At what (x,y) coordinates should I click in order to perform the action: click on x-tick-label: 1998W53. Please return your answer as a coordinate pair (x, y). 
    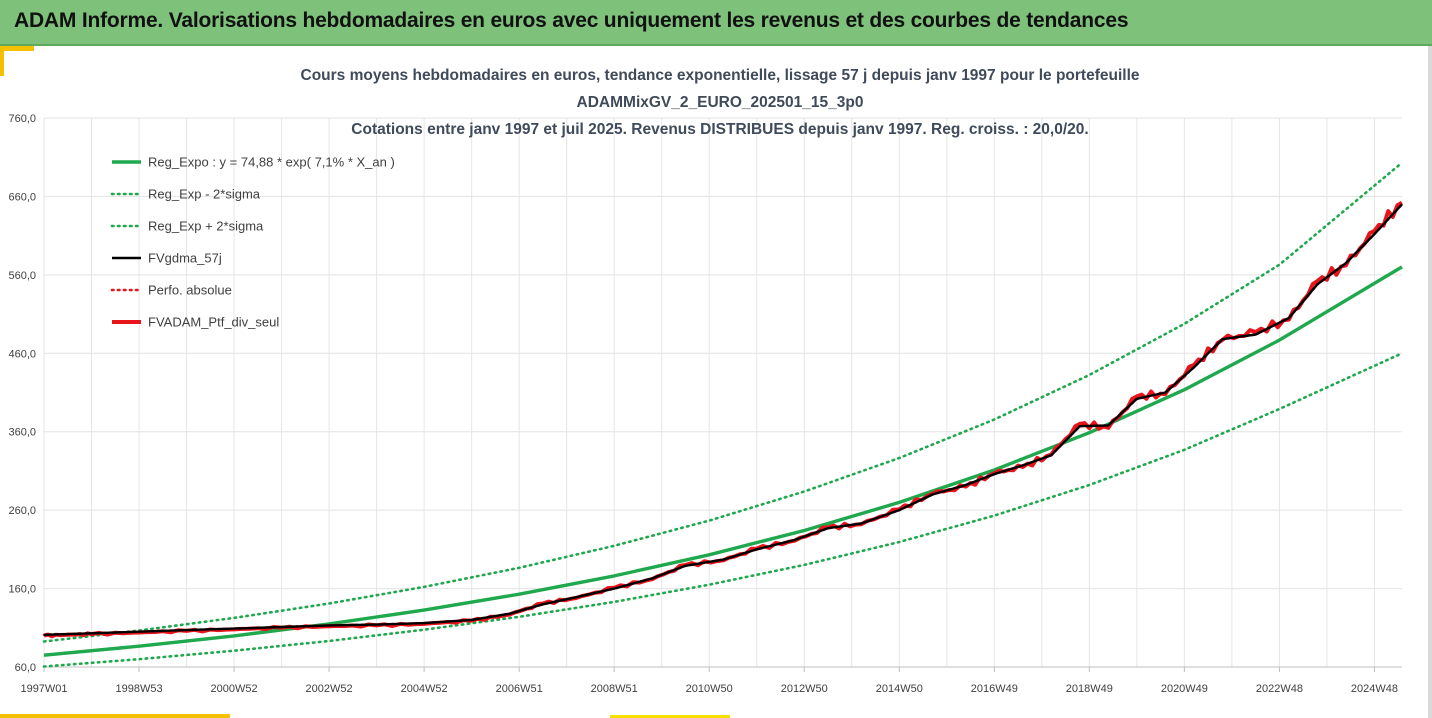
    Looking at the image, I should click on (138, 689).